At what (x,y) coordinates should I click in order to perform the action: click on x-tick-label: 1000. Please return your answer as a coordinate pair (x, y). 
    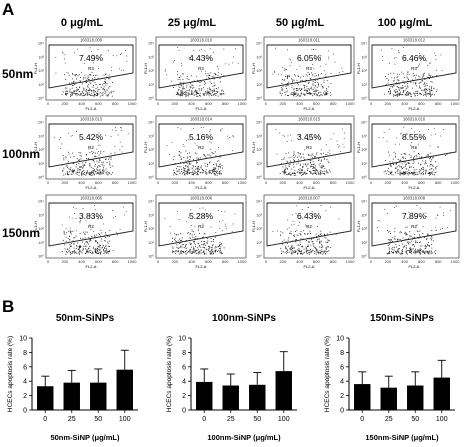
    Looking at the image, I should click on (351, 182).